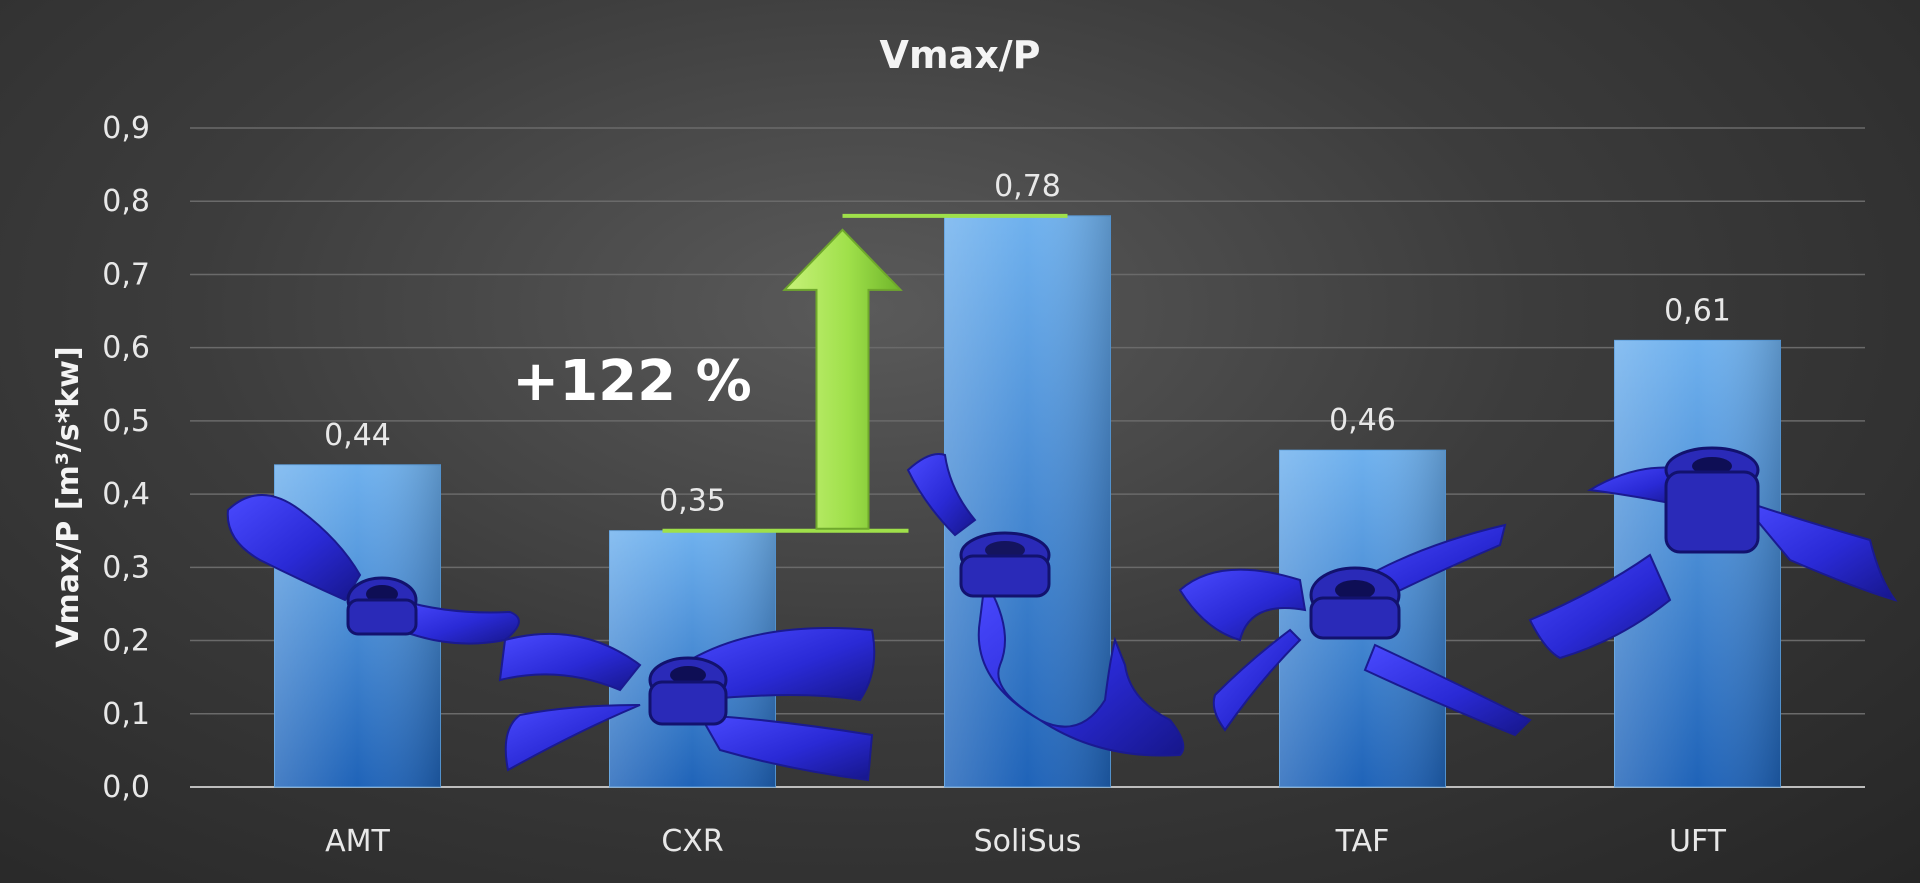  I want to click on comparison-annotation: +122 %, so click(790, 373).